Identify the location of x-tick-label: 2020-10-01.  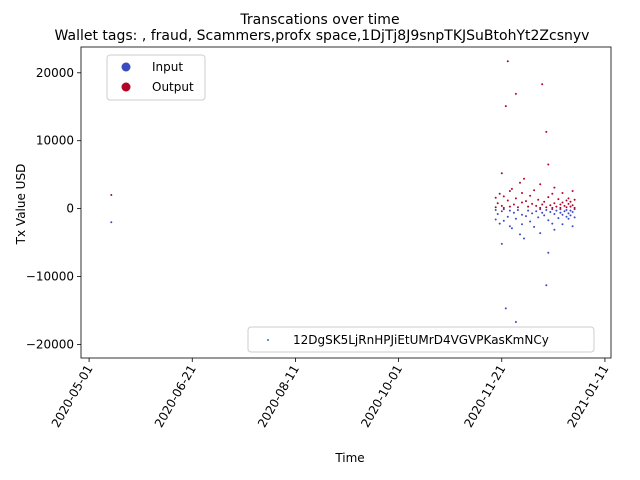
(381, 396).